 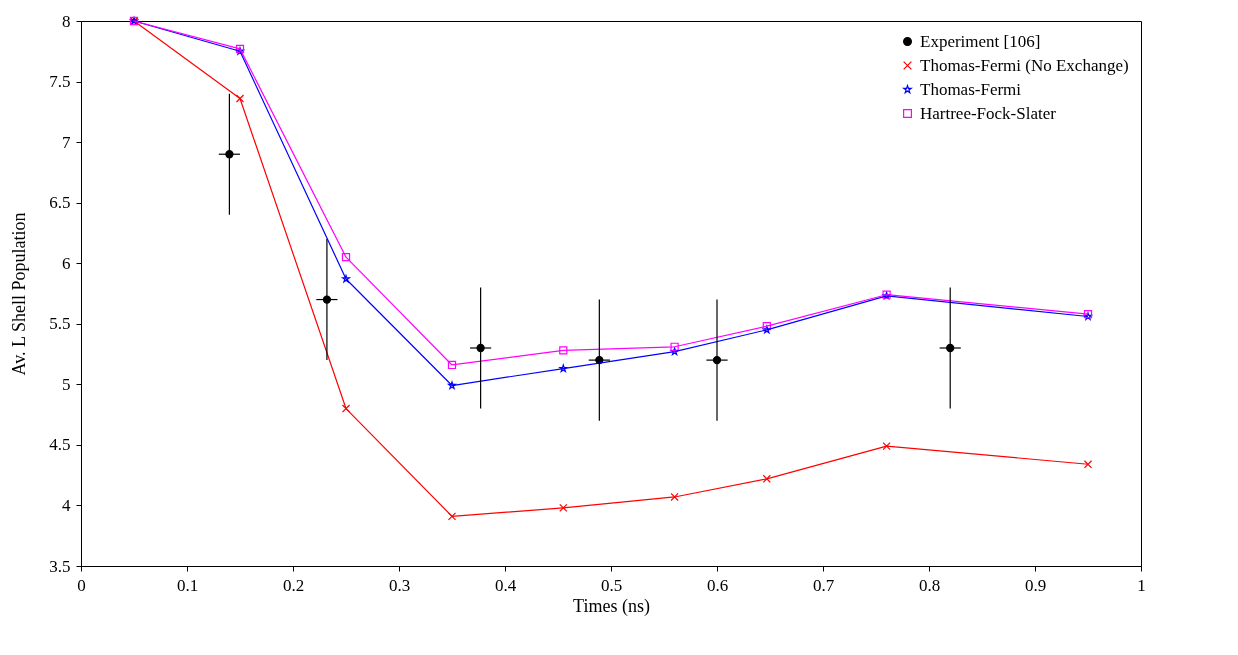 What do you see at coordinates (1024, 65) in the screenshot?
I see `legend-label: Thomas-Fermi (No Exchange)` at bounding box center [1024, 65].